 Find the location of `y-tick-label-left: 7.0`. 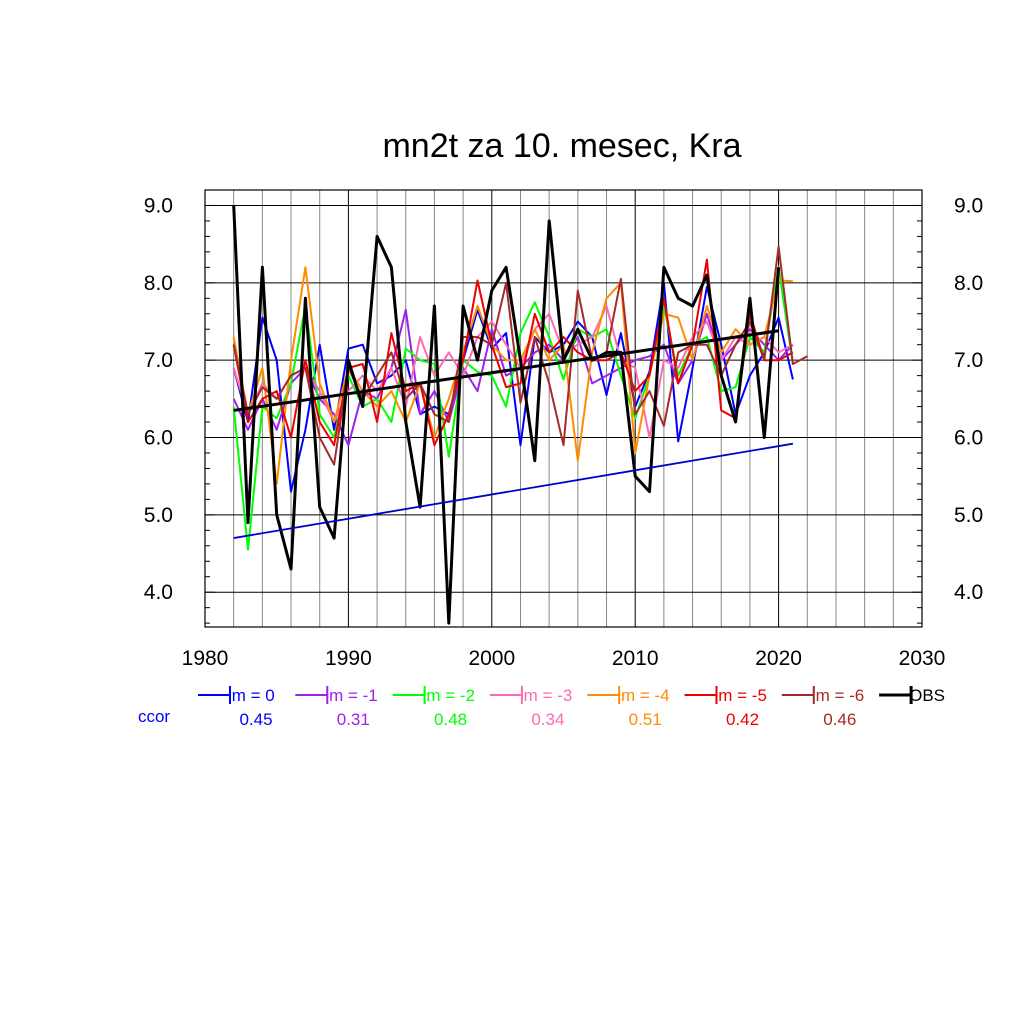

y-tick-label-left: 7.0 is located at coordinates (158, 360).